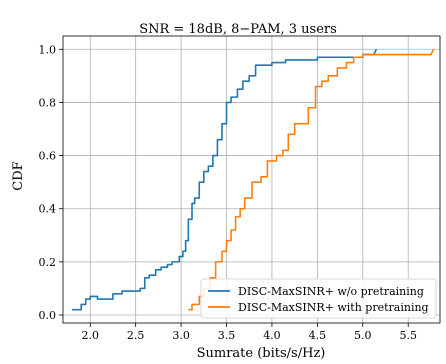 This screenshot has width=446, height=364. What do you see at coordinates (408, 335) in the screenshot?
I see `x-tick-label: 5.5` at bounding box center [408, 335].